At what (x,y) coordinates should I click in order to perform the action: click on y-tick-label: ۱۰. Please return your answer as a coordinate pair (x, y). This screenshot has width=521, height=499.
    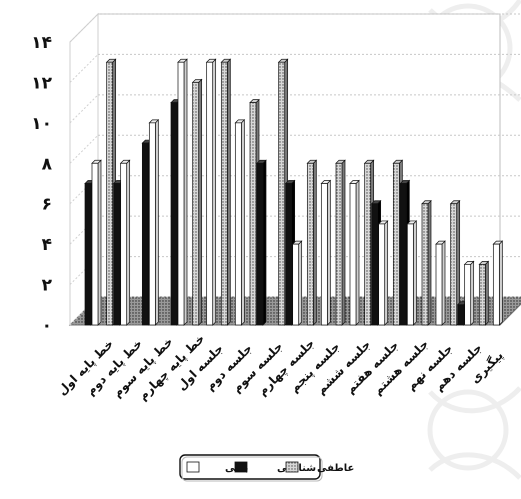
    Looking at the image, I should click on (41, 124).